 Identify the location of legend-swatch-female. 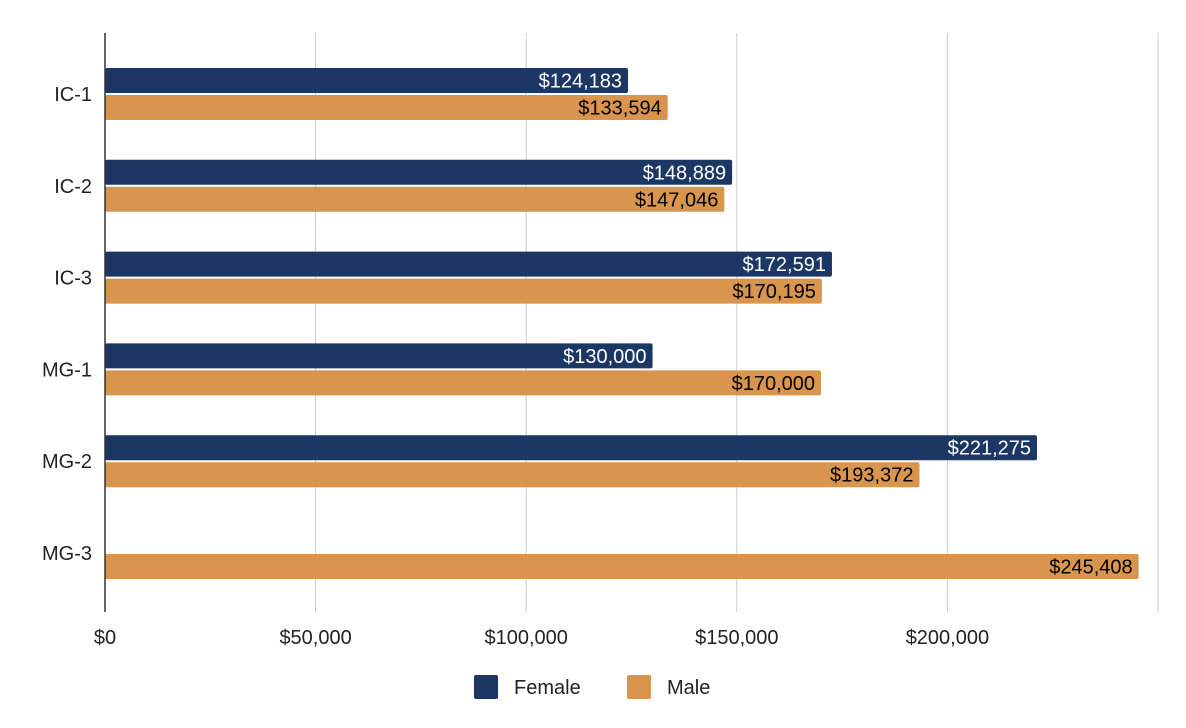
(486, 687).